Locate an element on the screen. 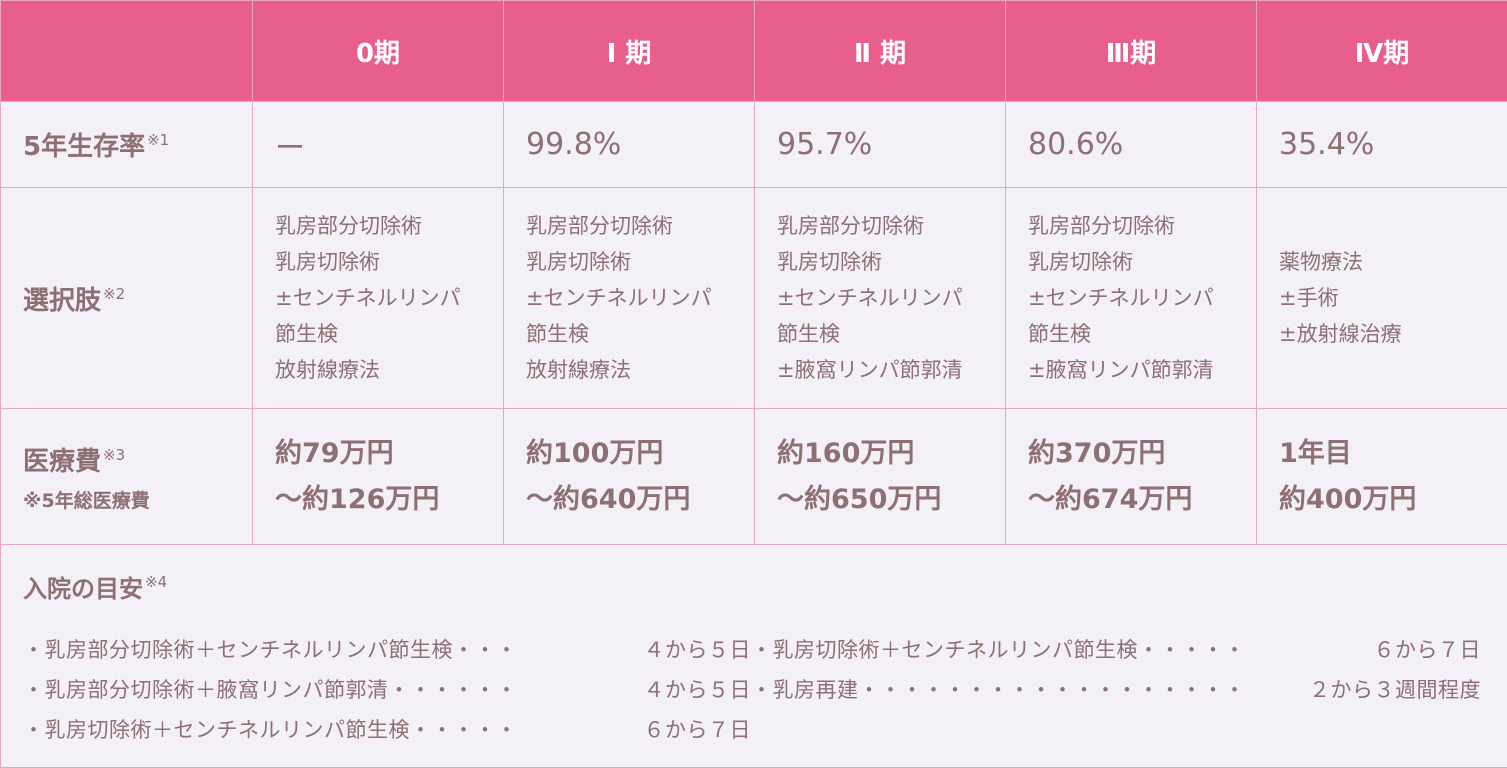  cost-line: 1年目 is located at coordinates (1392, 454).